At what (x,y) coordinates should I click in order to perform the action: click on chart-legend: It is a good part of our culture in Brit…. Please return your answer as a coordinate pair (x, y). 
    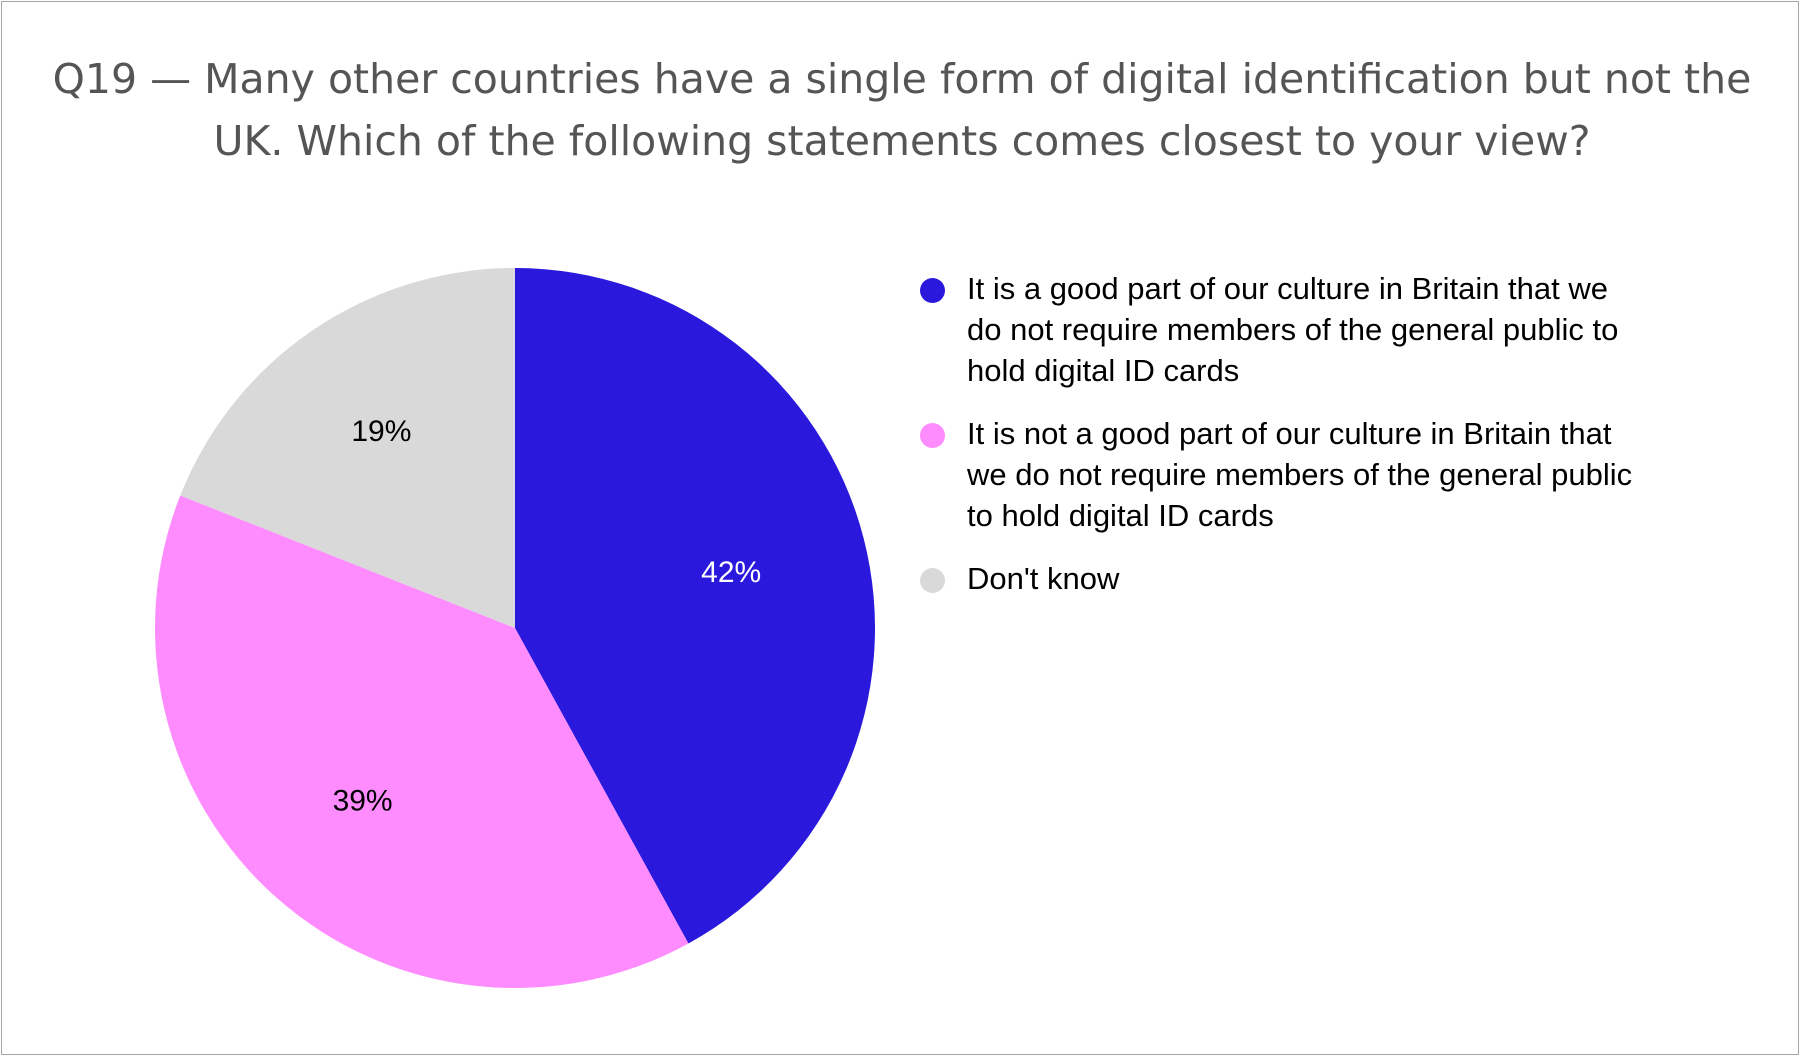
    Looking at the image, I should click on (1280, 444).